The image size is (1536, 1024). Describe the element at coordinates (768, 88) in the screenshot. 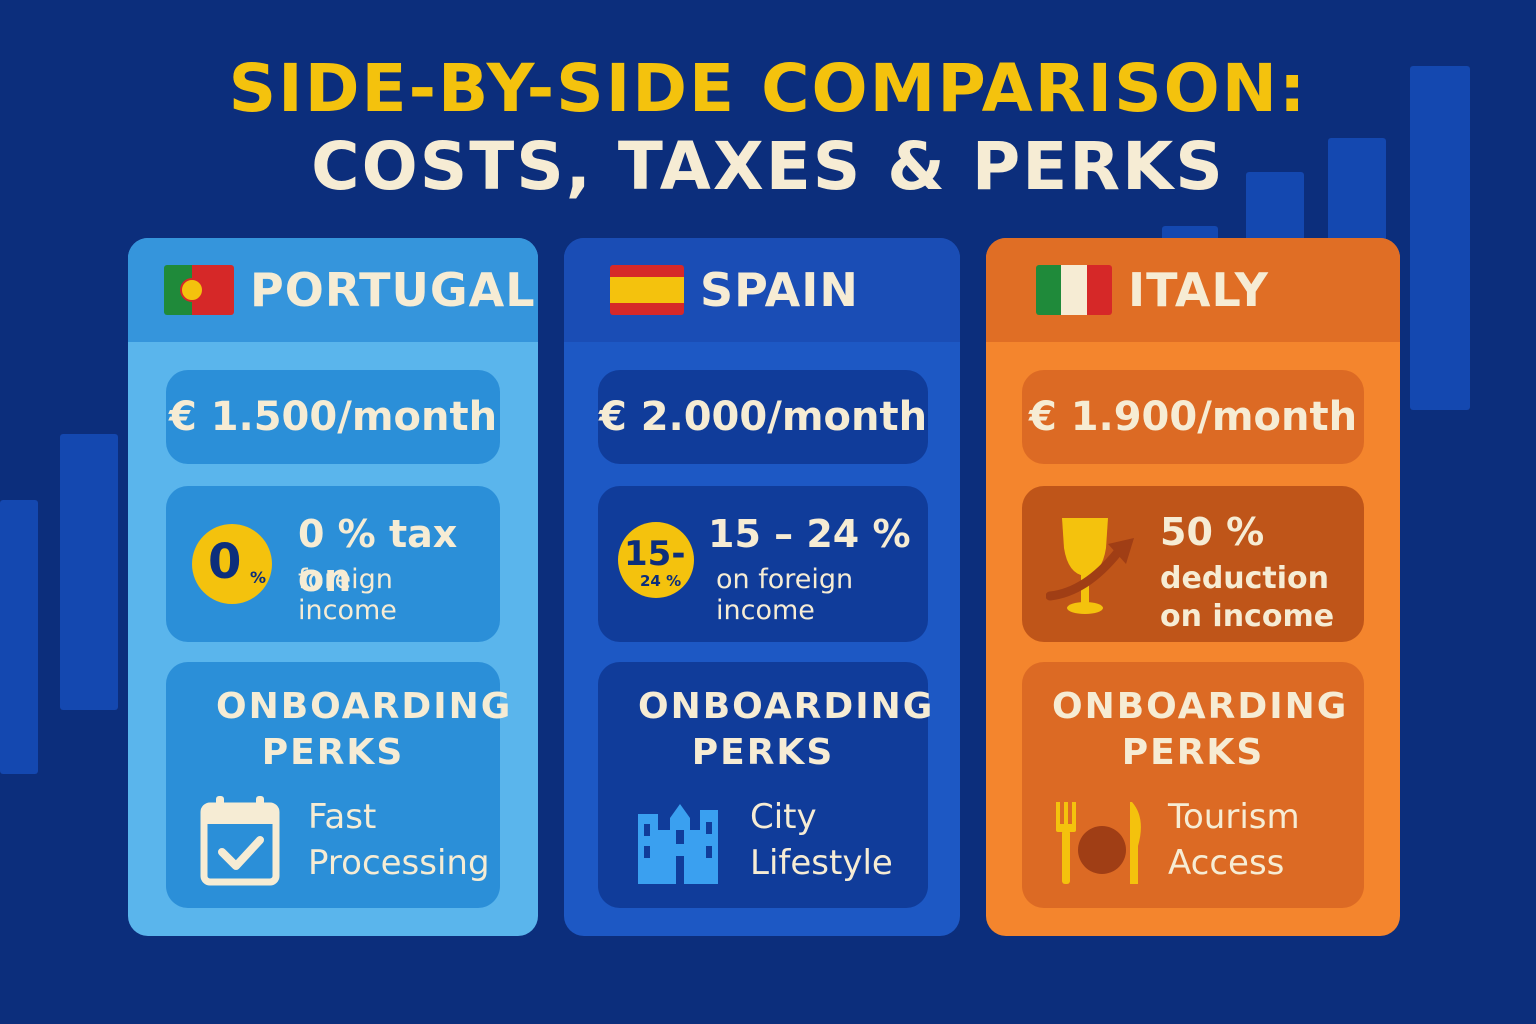

I see `page-title-line1: SIDE-BY-SIDE COMPARISON:` at that location.